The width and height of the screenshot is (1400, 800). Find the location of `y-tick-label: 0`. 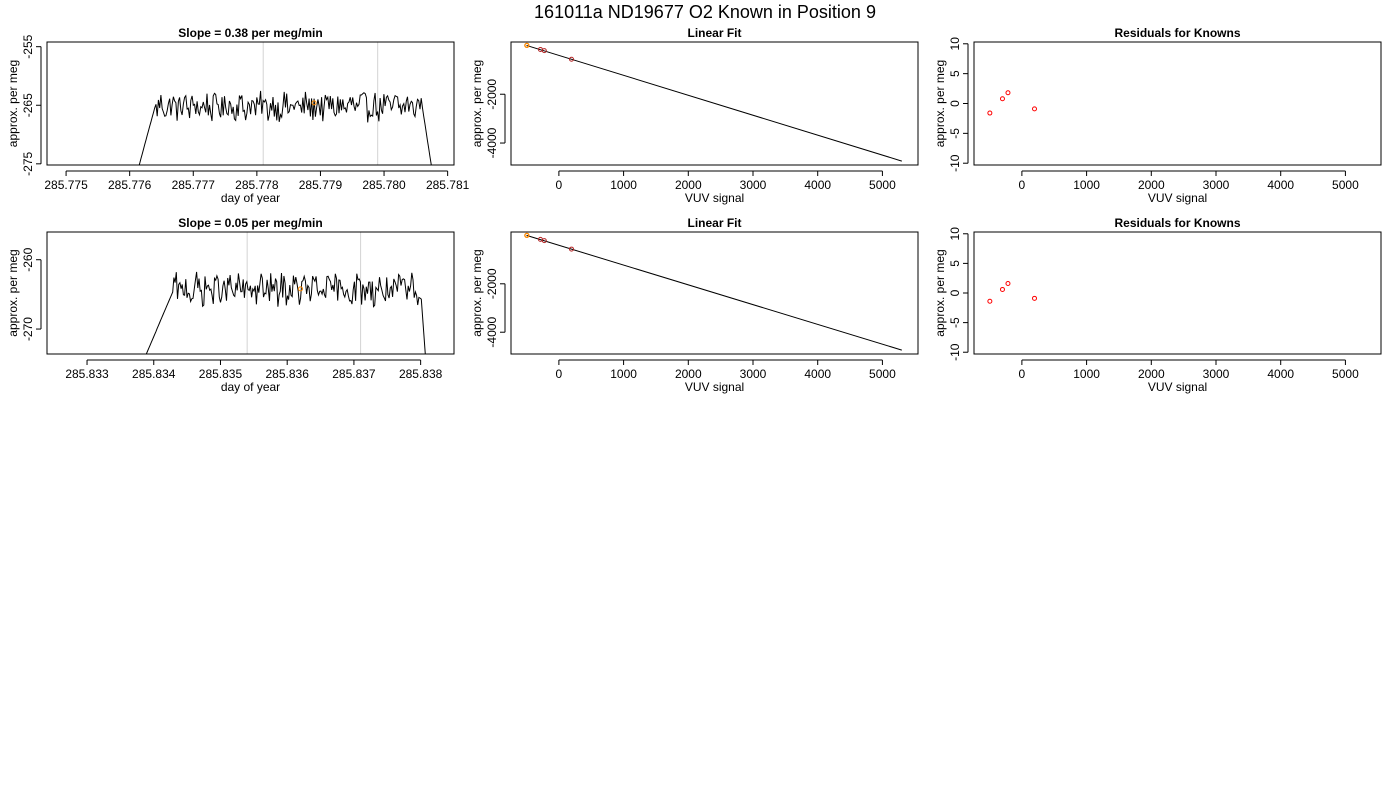

y-tick-label: 0 is located at coordinates (955, 103).